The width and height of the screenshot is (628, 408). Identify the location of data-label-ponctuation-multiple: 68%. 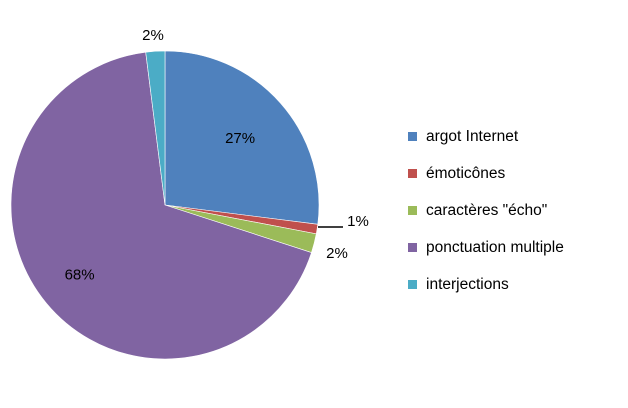
(80, 275).